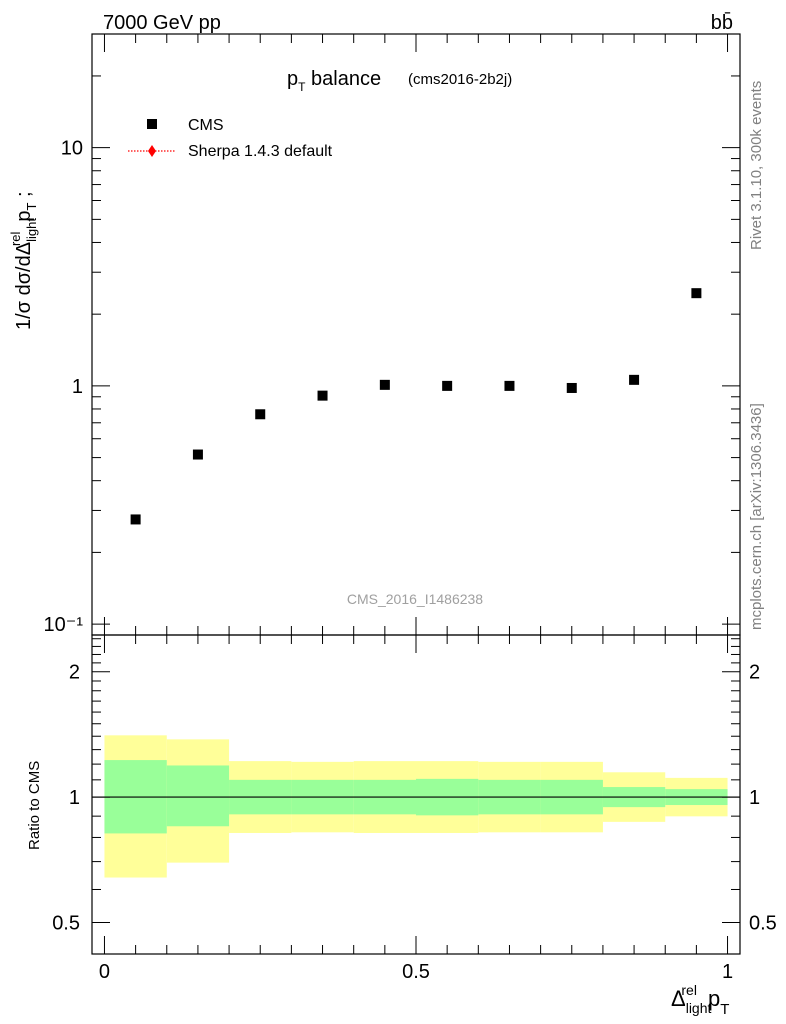 The width and height of the screenshot is (786, 1024). Describe the element at coordinates (34, 805) in the screenshot. I see `ratio-y-axis-label: Ratio to CMS` at that location.